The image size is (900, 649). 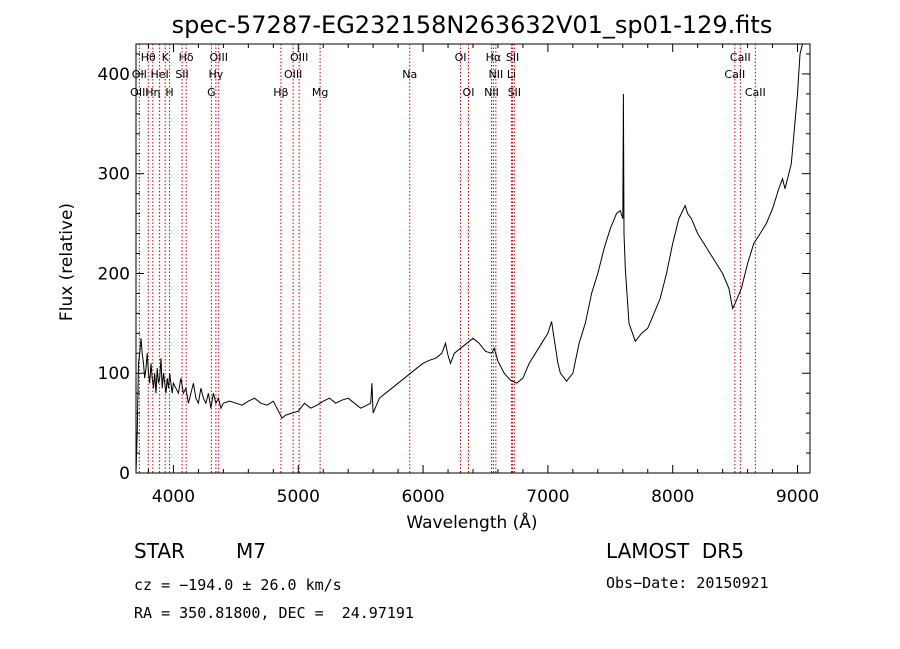 What do you see at coordinates (215, 74) in the screenshot?
I see `line-label-12: Hγ` at bounding box center [215, 74].